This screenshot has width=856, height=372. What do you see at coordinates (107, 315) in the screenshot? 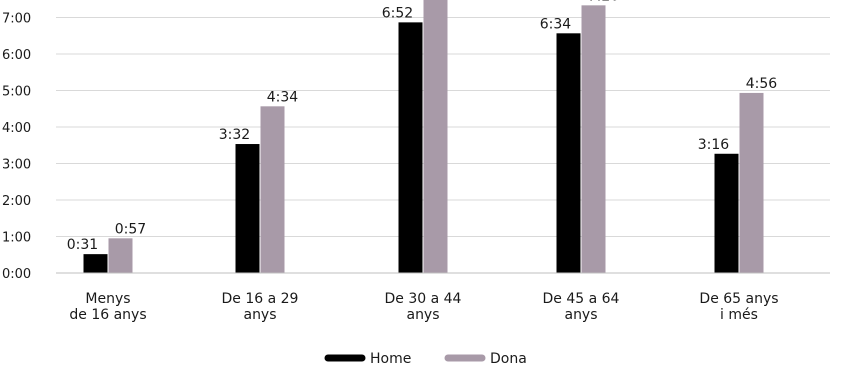
I see `category-label: de 16 anys` at bounding box center [107, 315].